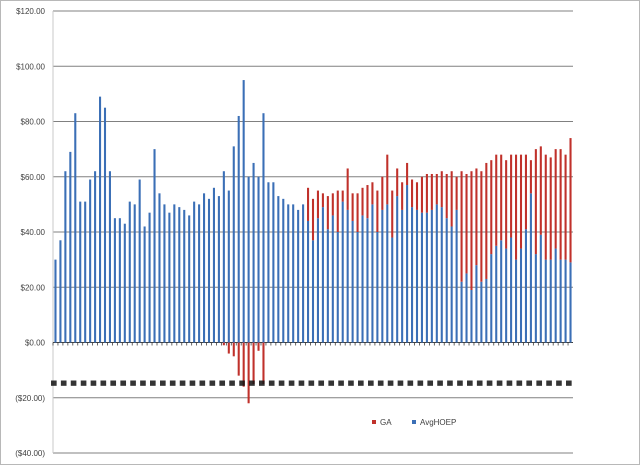 The height and width of the screenshot is (466, 640). Describe the element at coordinates (33, 287) in the screenshot. I see `y-tick-label: $20.00` at that location.